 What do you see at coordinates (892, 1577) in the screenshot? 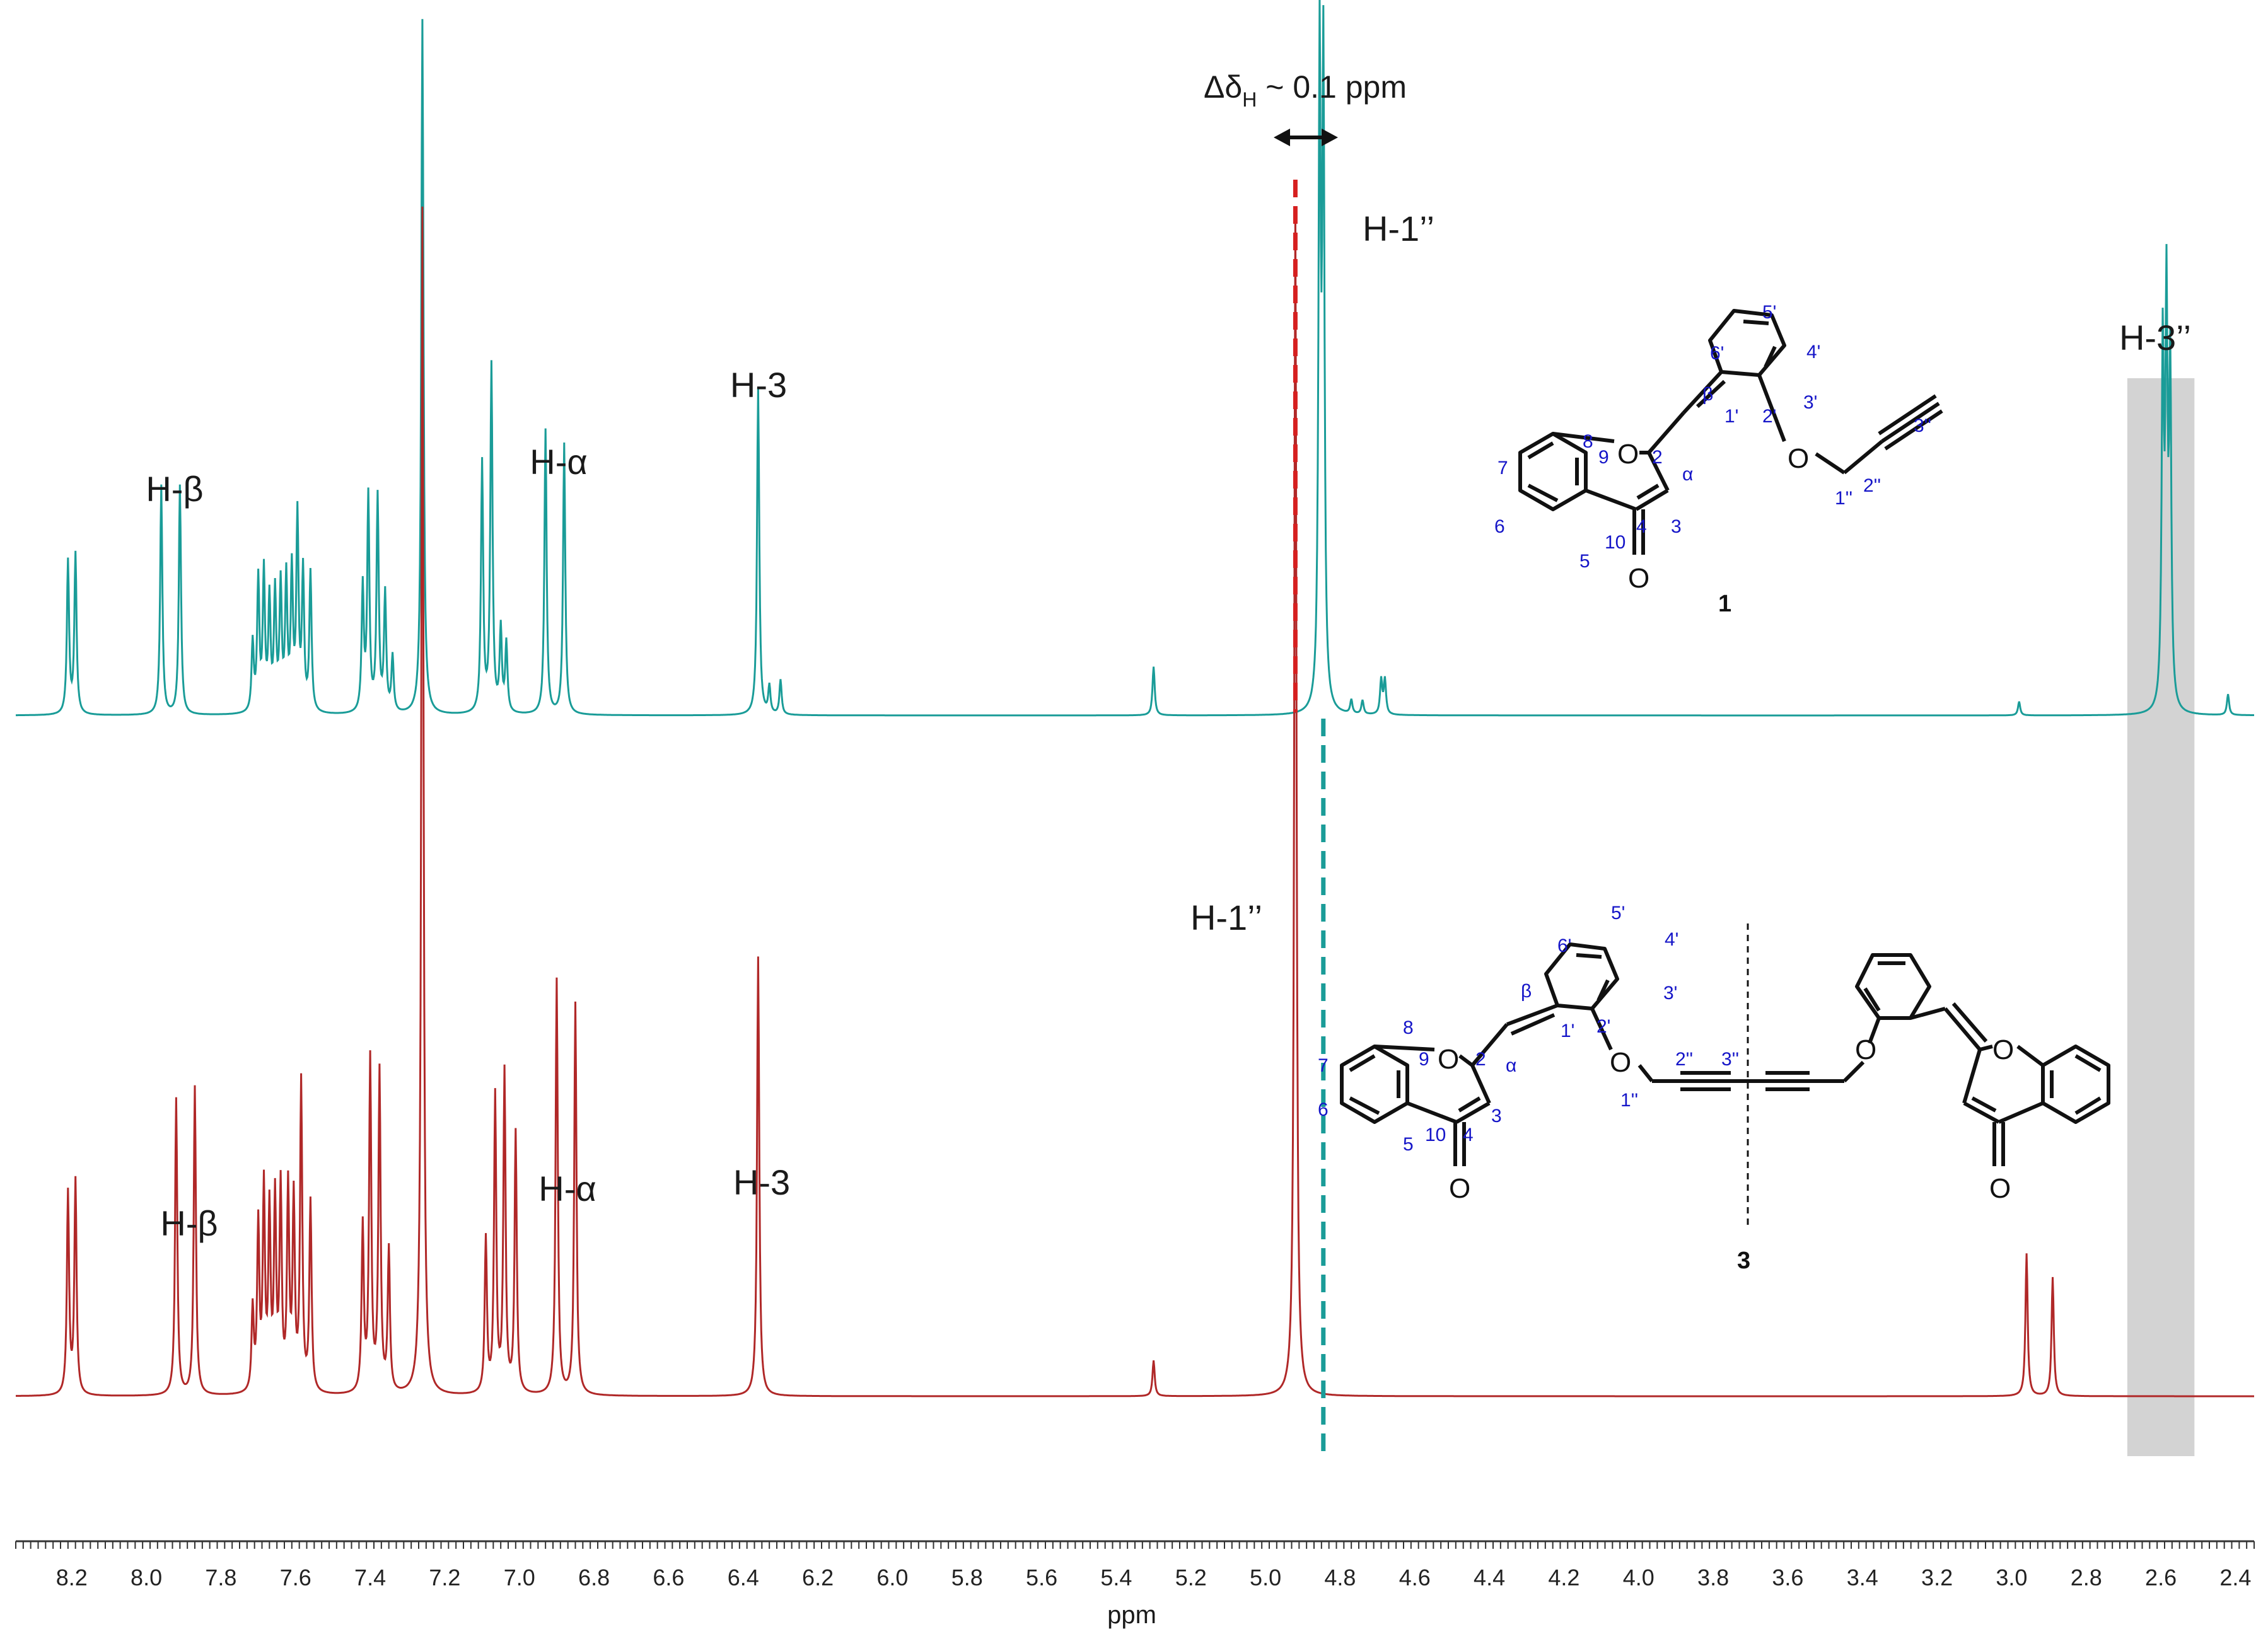
I see `x-tick-label: 6.0` at bounding box center [892, 1577].